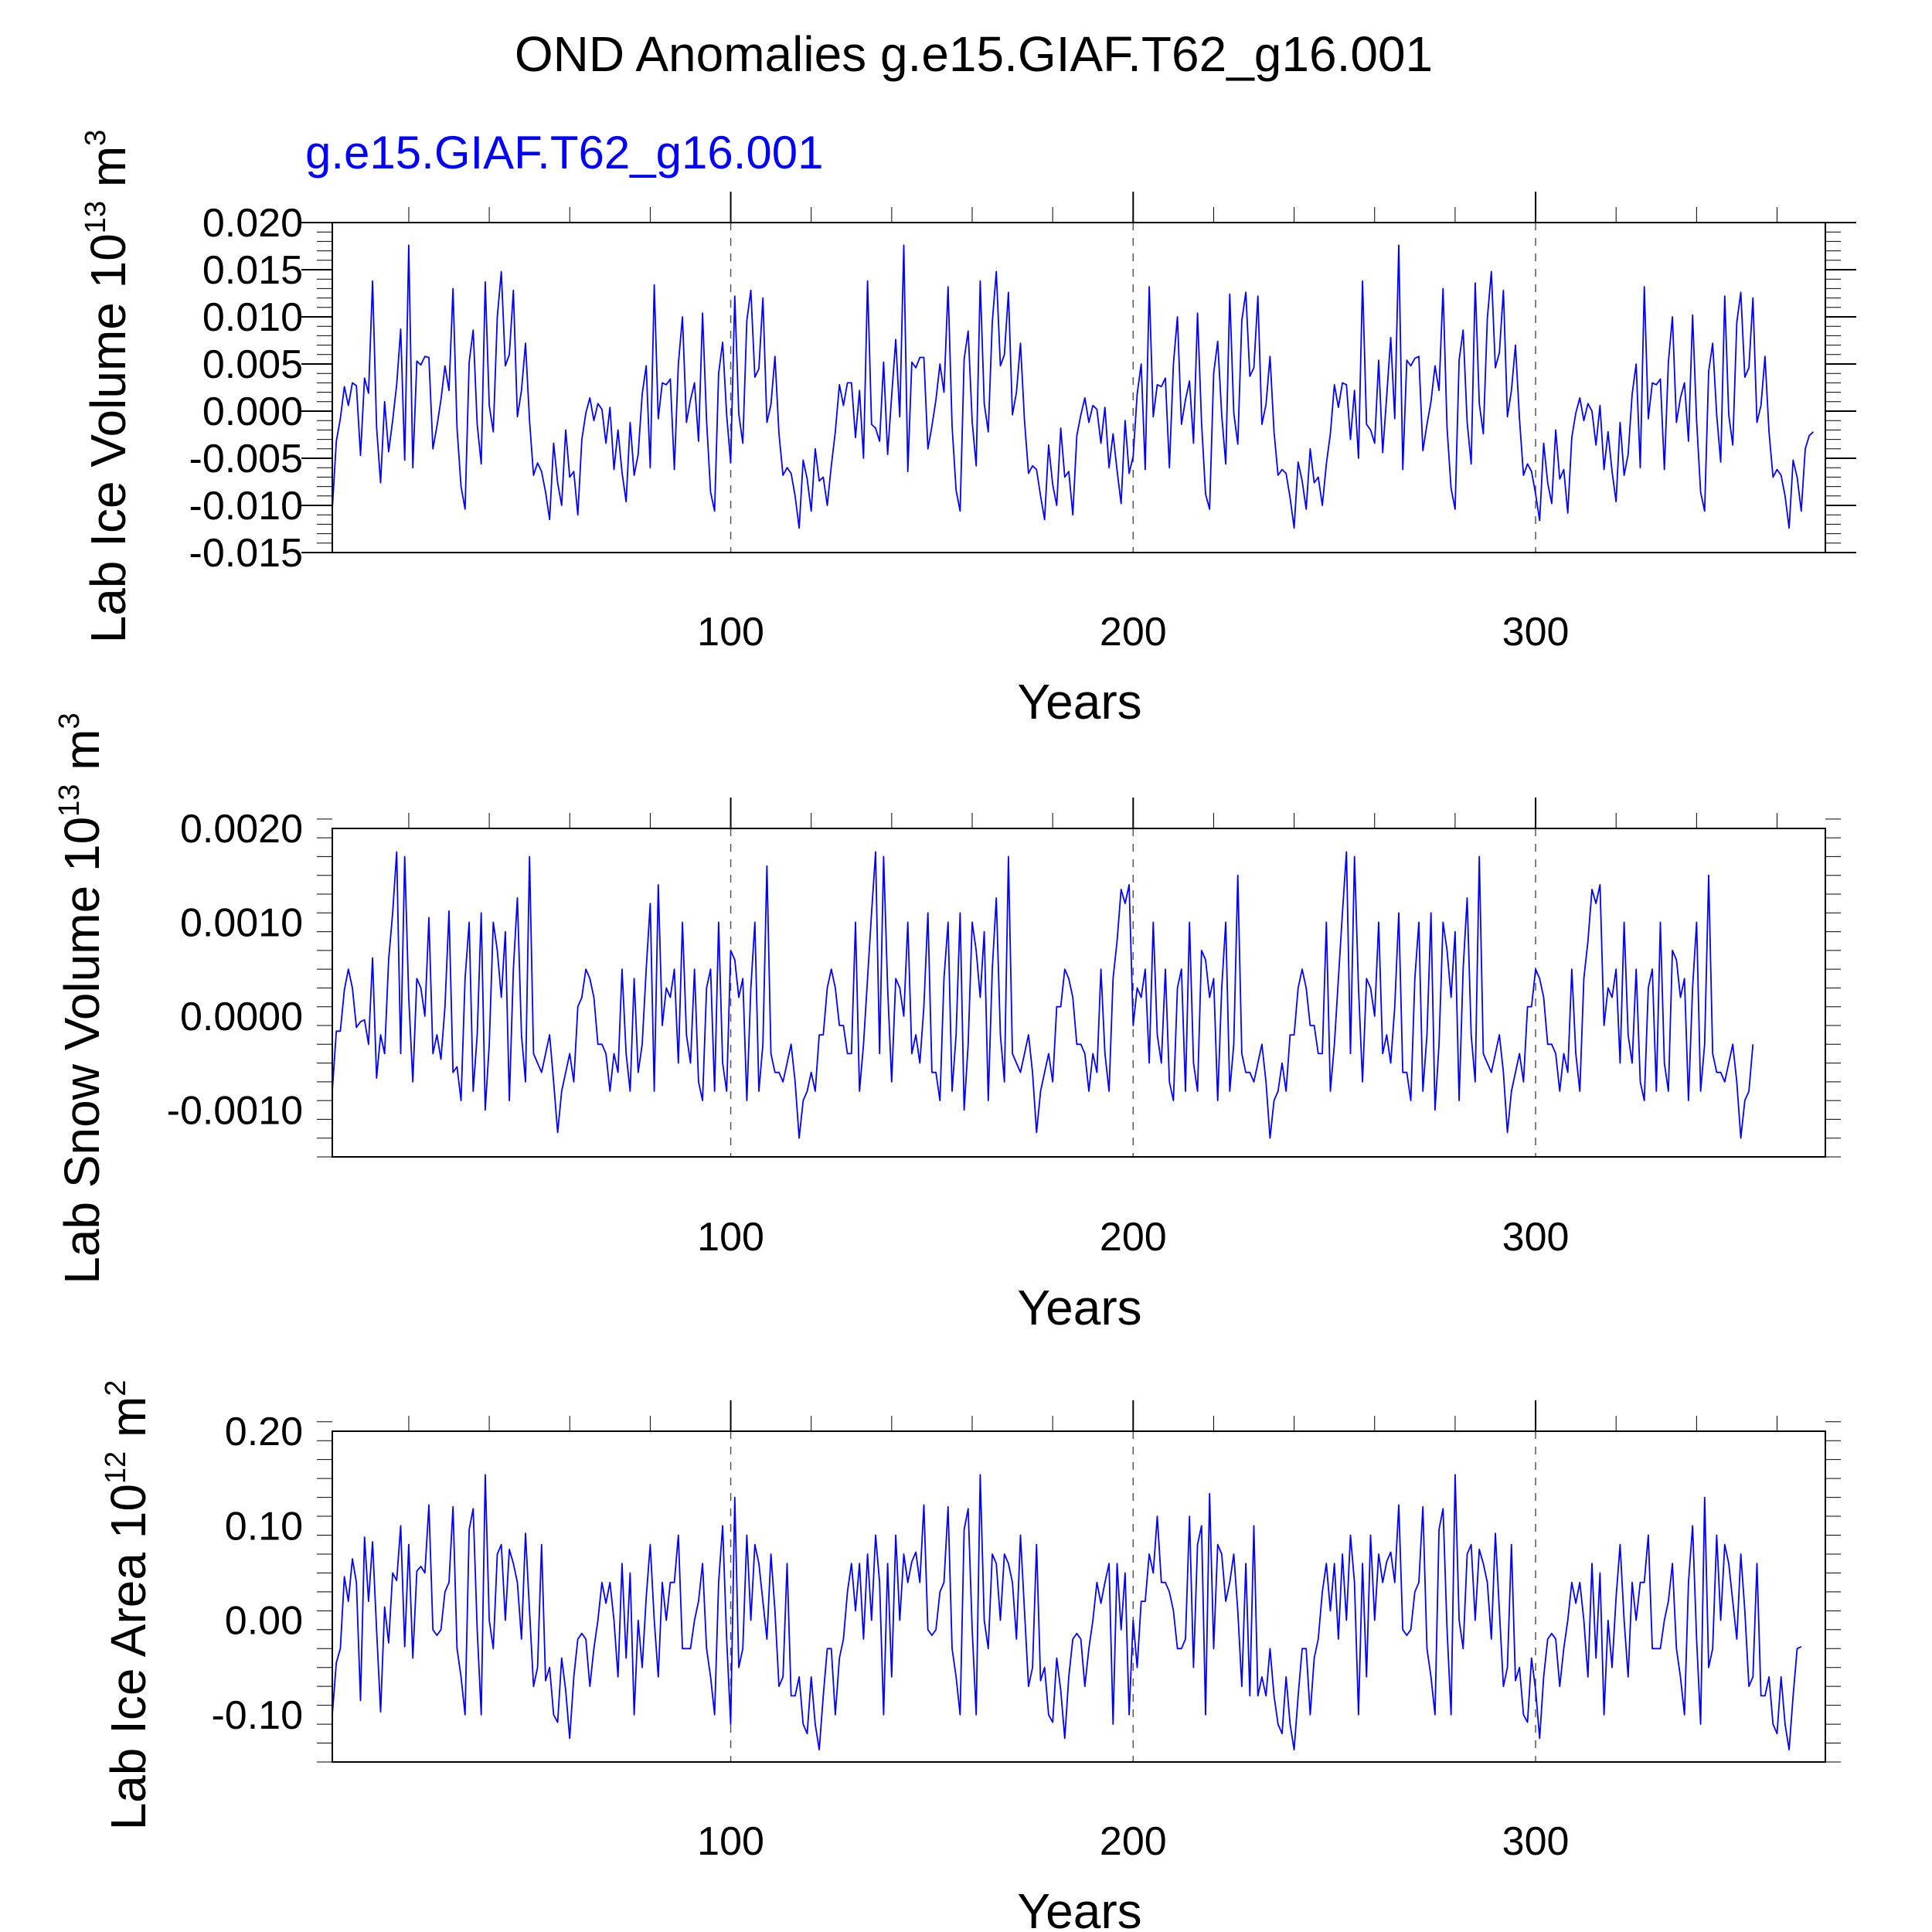 The height and width of the screenshot is (1932, 1932). I want to click on ylabel-snow-volume-exp: 13, so click(70, 800).